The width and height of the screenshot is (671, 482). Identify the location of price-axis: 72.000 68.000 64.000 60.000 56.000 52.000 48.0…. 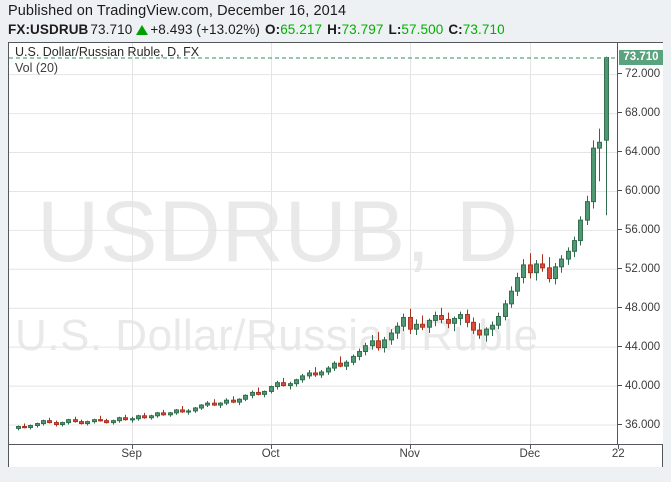
(640, 243).